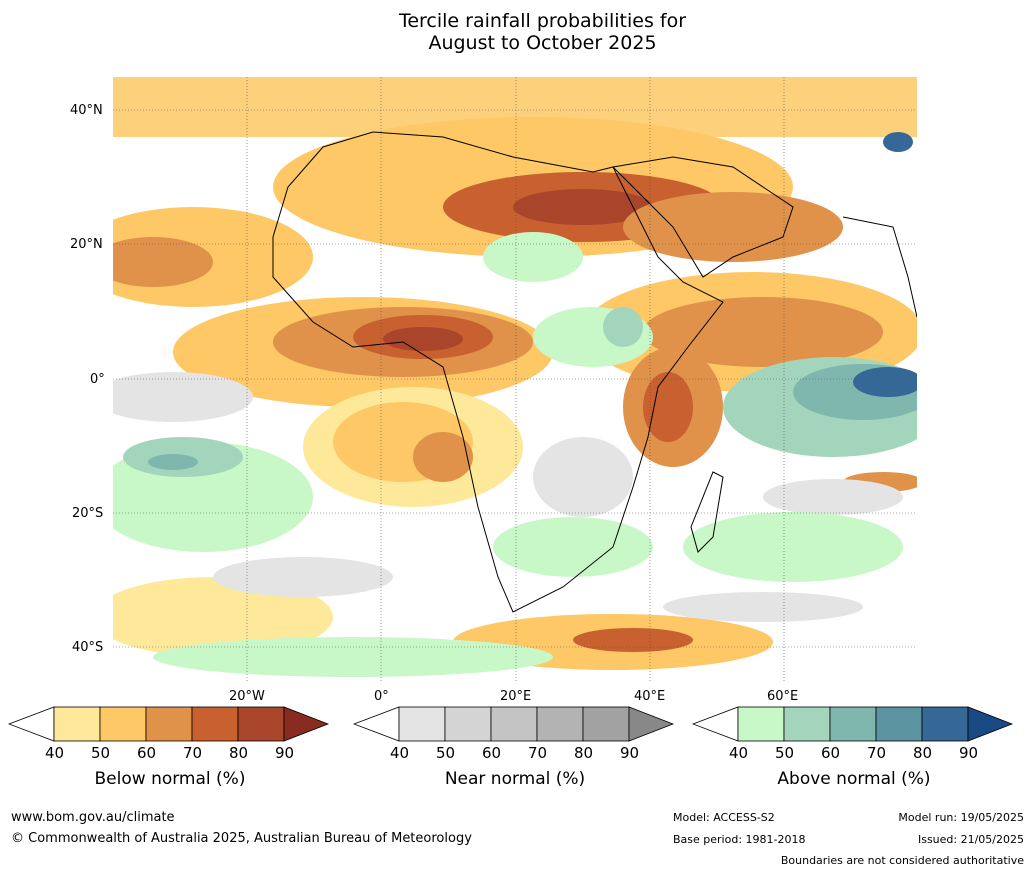 The height and width of the screenshot is (873, 1035). Describe the element at coordinates (86, 110) in the screenshot. I see `lat-label-40n: 40°N` at that location.